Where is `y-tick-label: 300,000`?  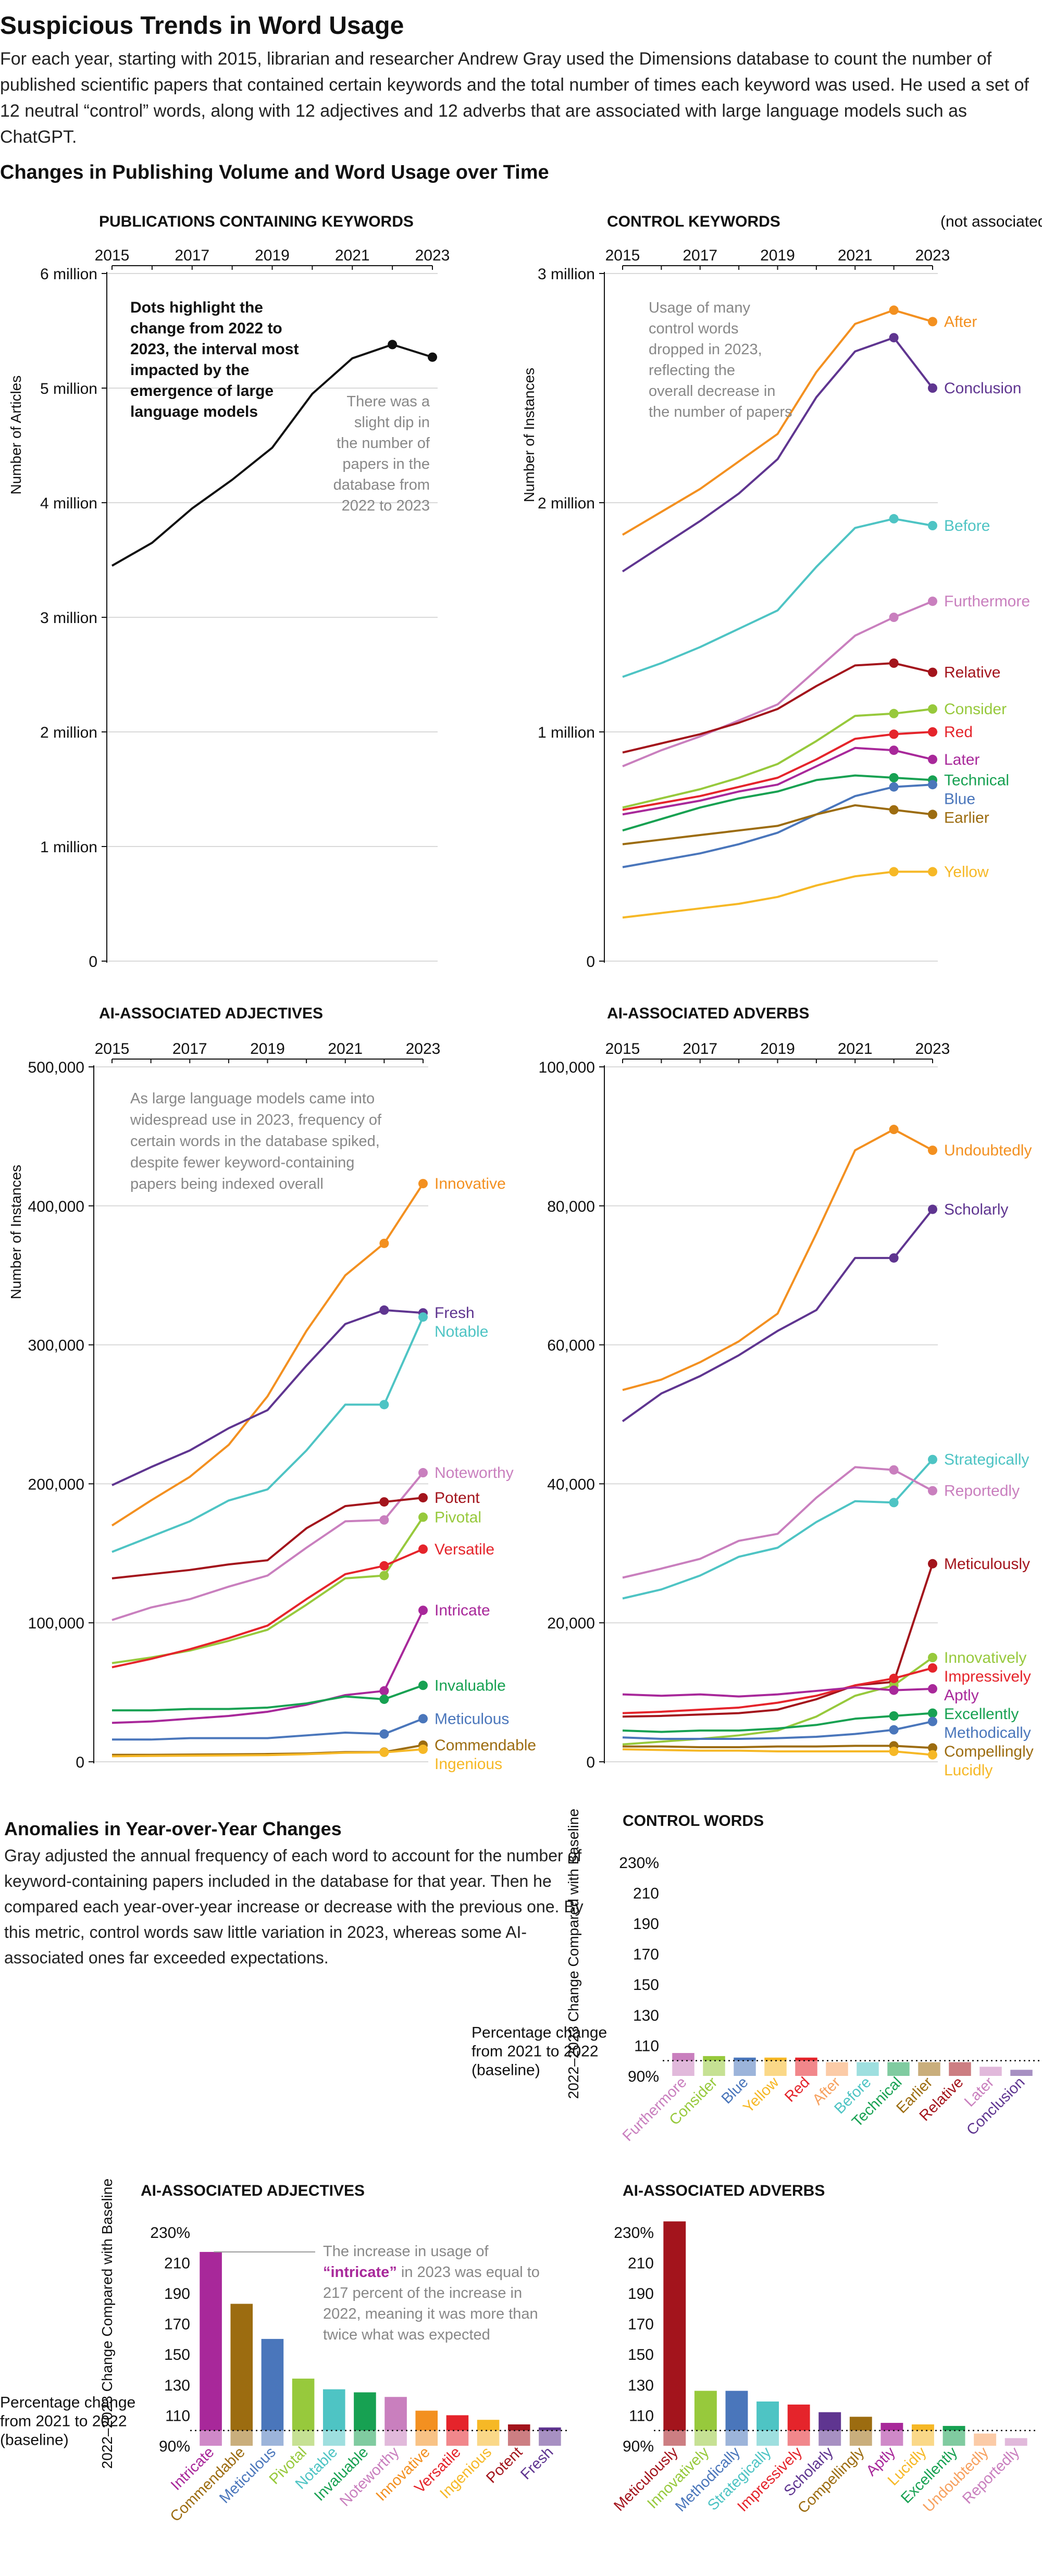 y-tick-label: 300,000 is located at coordinates (56, 1345).